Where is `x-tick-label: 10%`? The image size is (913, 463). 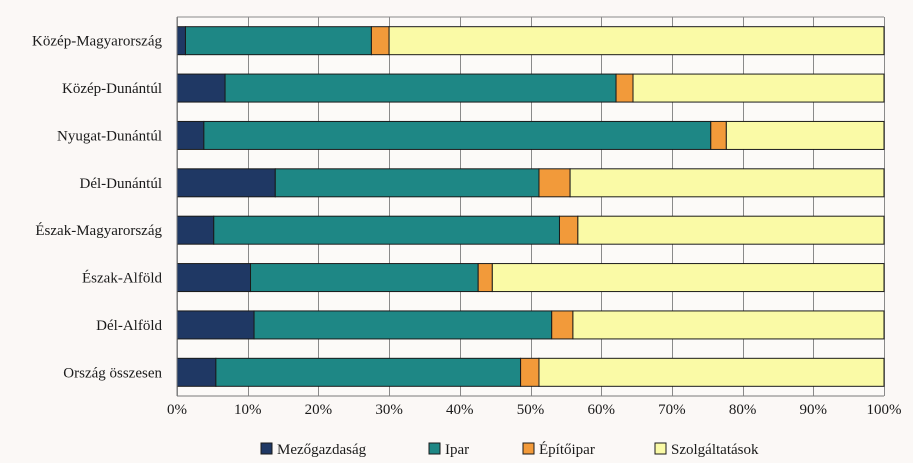 x-tick-label: 10% is located at coordinates (248, 410).